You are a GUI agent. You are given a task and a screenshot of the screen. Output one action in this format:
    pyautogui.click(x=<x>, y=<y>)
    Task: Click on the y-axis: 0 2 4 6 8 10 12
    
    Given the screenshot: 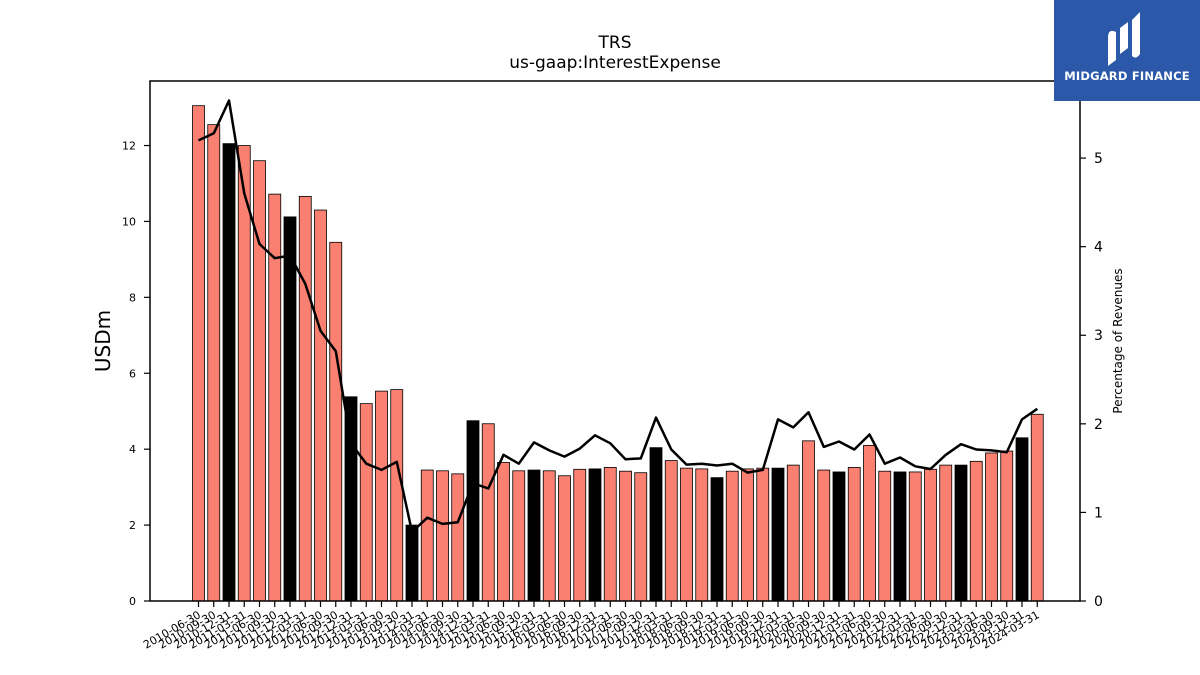 What is the action you would take?
    pyautogui.click(x=136, y=374)
    